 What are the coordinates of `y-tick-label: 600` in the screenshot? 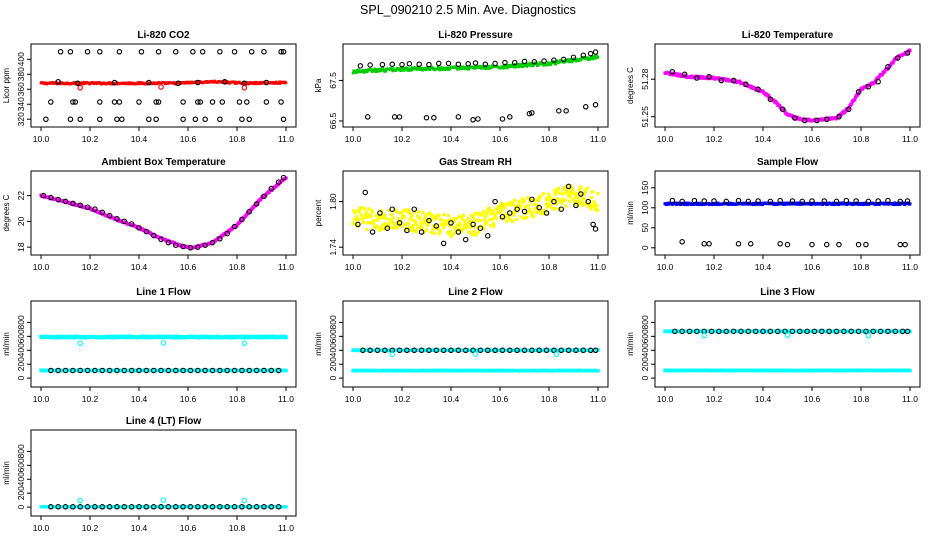 It's located at (333, 336).